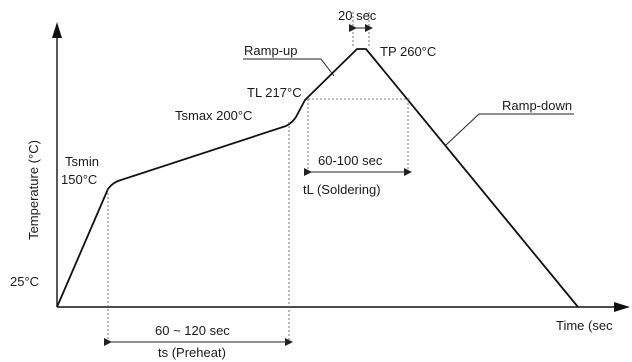 Image resolution: width=632 pixels, height=362 pixels. I want to click on preheat-duration-label: 60 ~ 120 sec, so click(192, 330).